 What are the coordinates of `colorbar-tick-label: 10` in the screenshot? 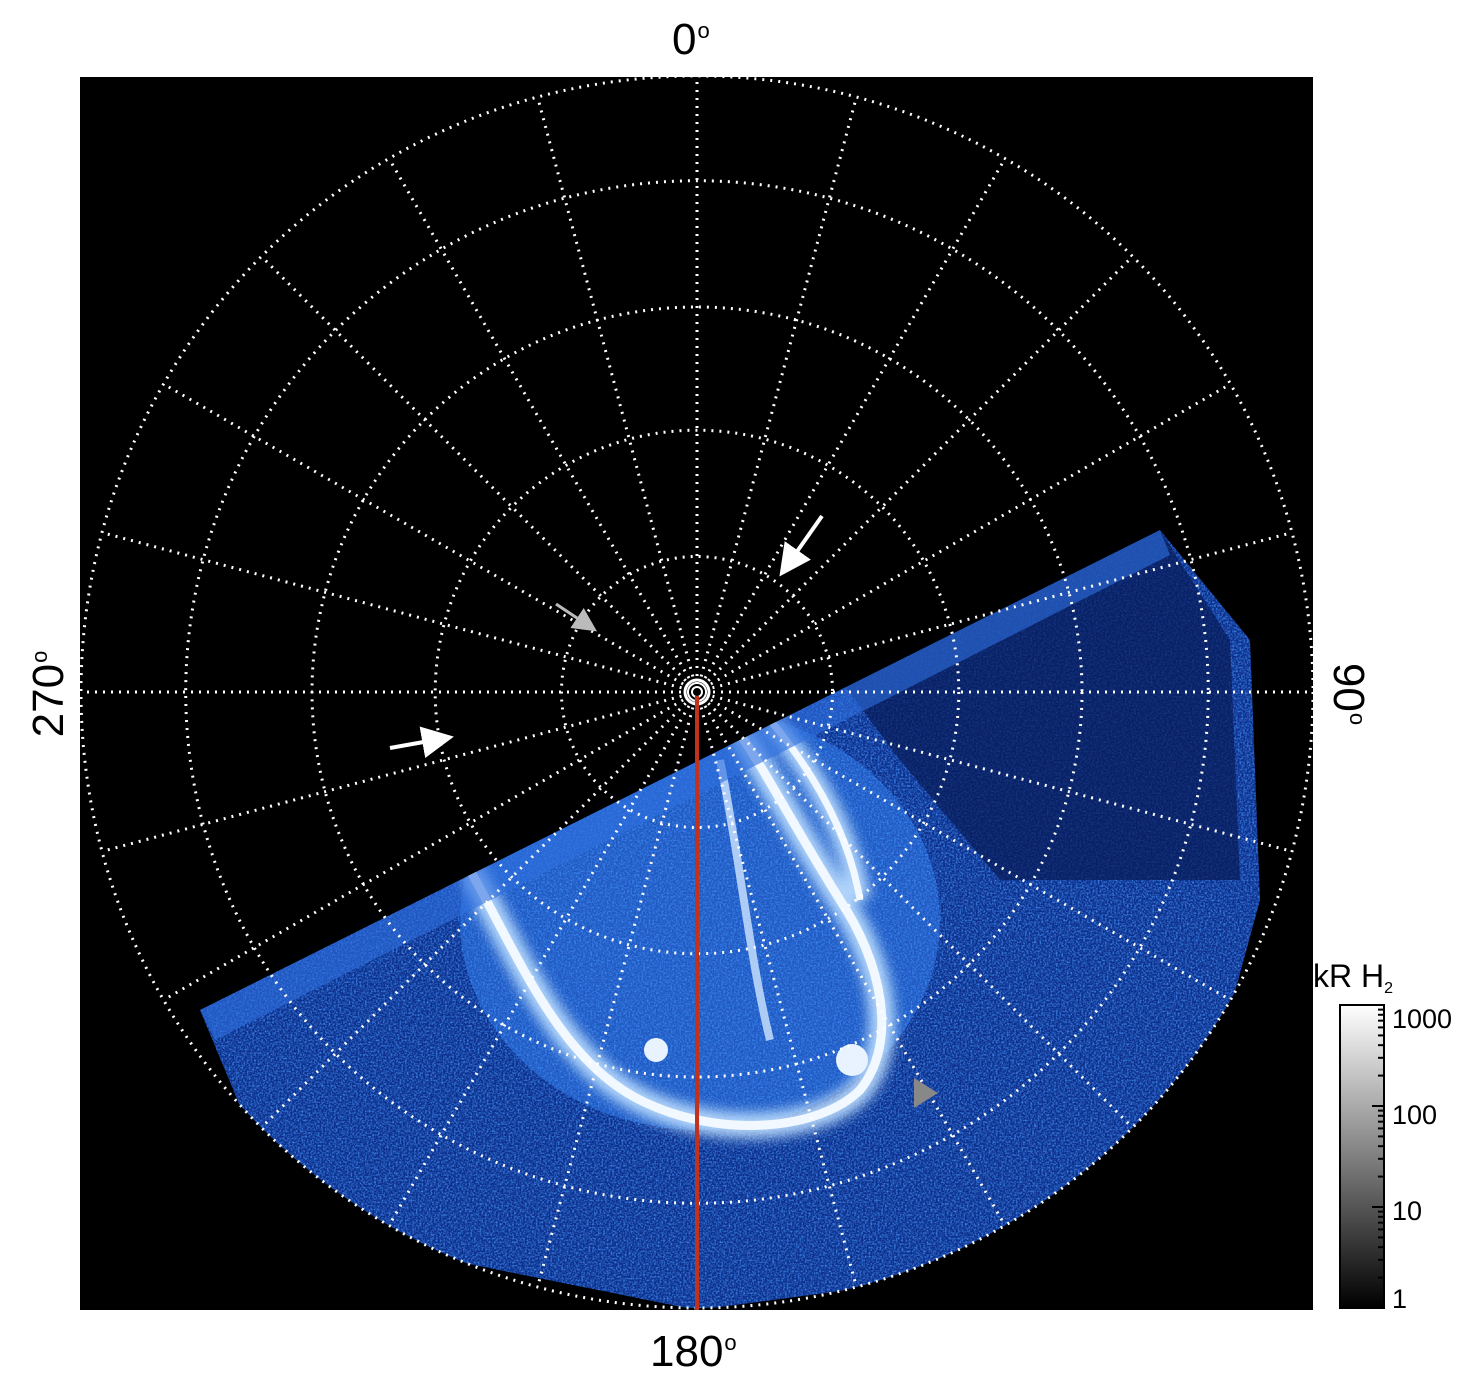 It's located at (1407, 1211).